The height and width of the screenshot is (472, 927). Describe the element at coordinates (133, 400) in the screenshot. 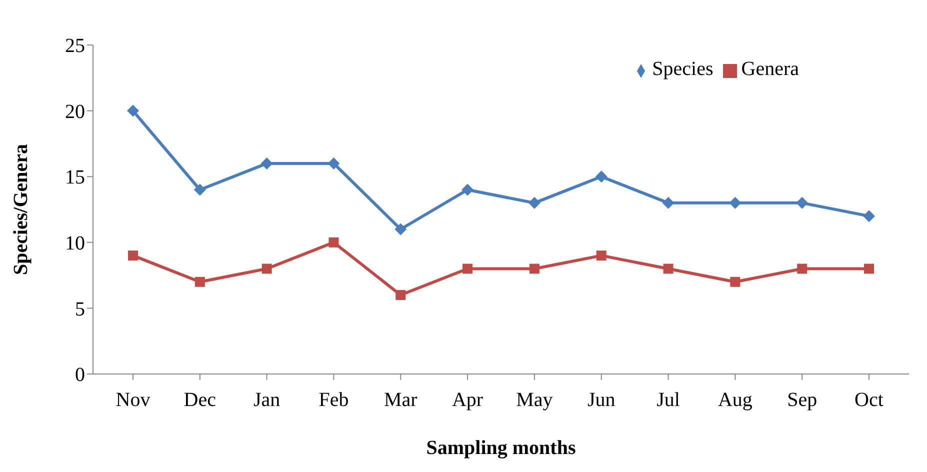

I see `x-tick-label: Nov` at that location.